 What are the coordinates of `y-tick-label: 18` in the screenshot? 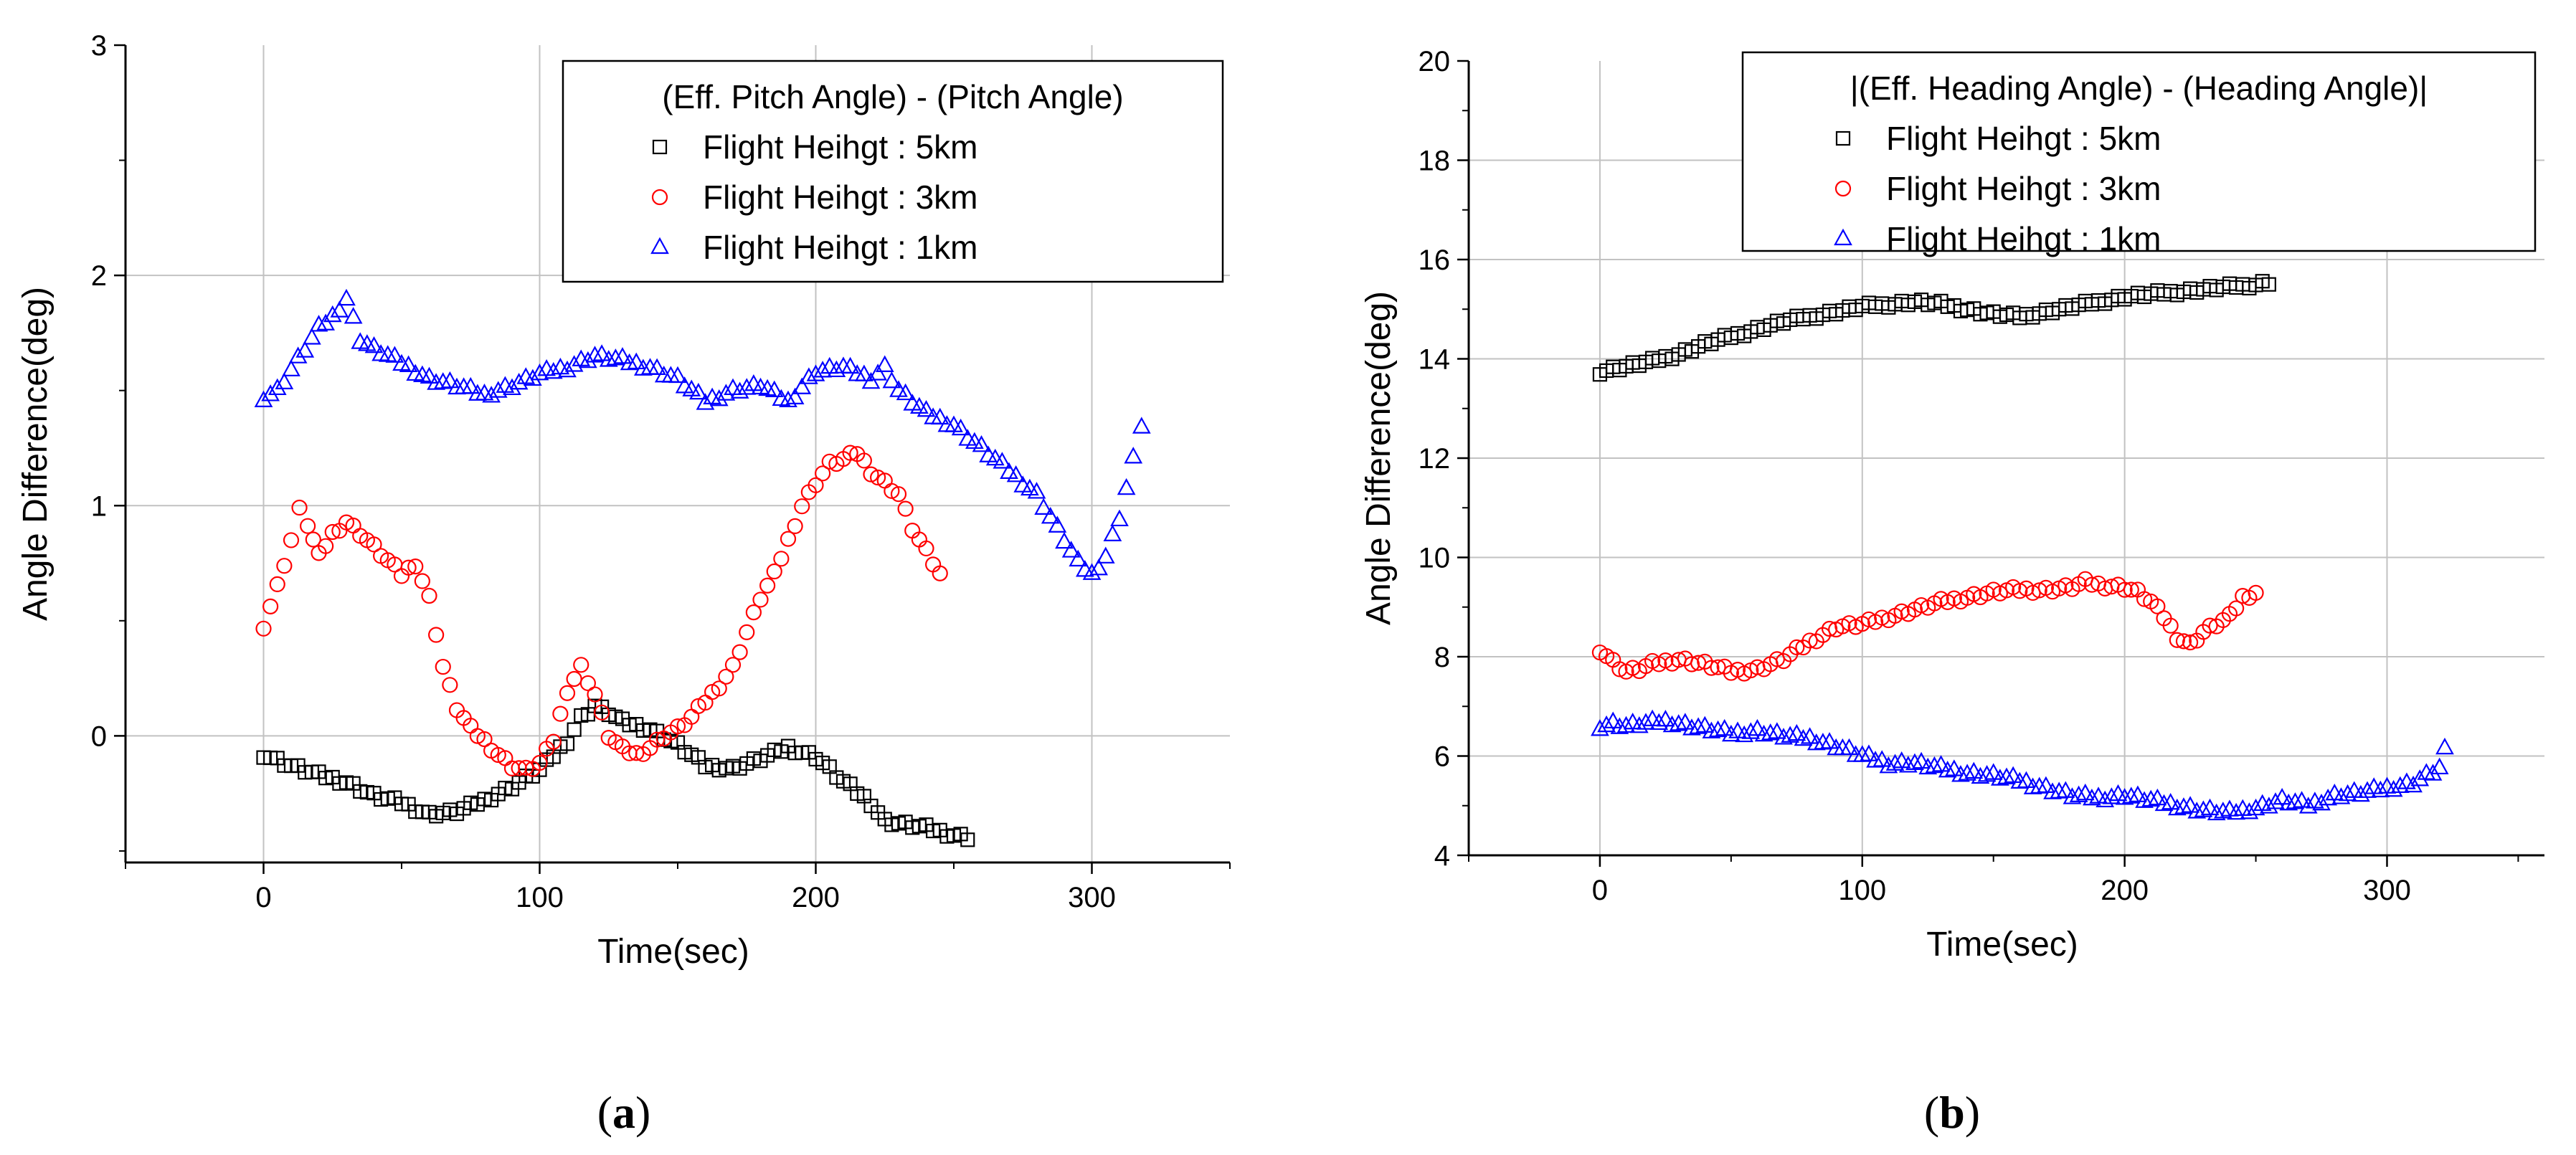 It's located at (1435, 161).